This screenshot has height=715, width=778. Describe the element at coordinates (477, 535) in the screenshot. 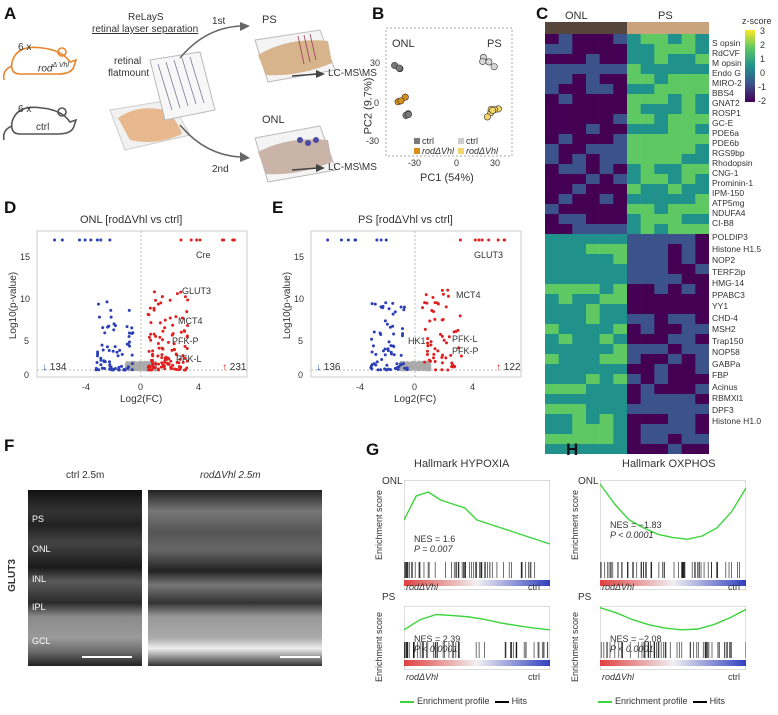

I see `gsea-plot-hypoxia-onl` at that location.